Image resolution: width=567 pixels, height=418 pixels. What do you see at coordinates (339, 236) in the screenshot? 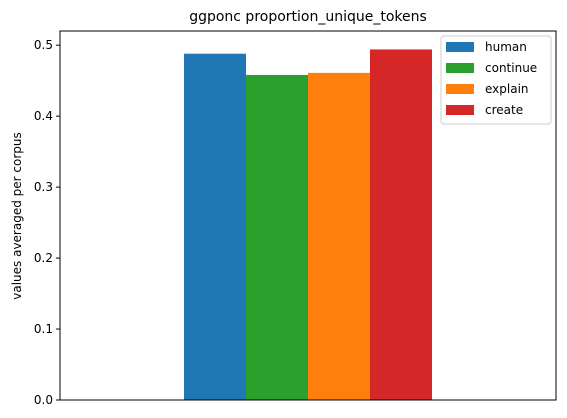
I see `bar-explain` at bounding box center [339, 236].